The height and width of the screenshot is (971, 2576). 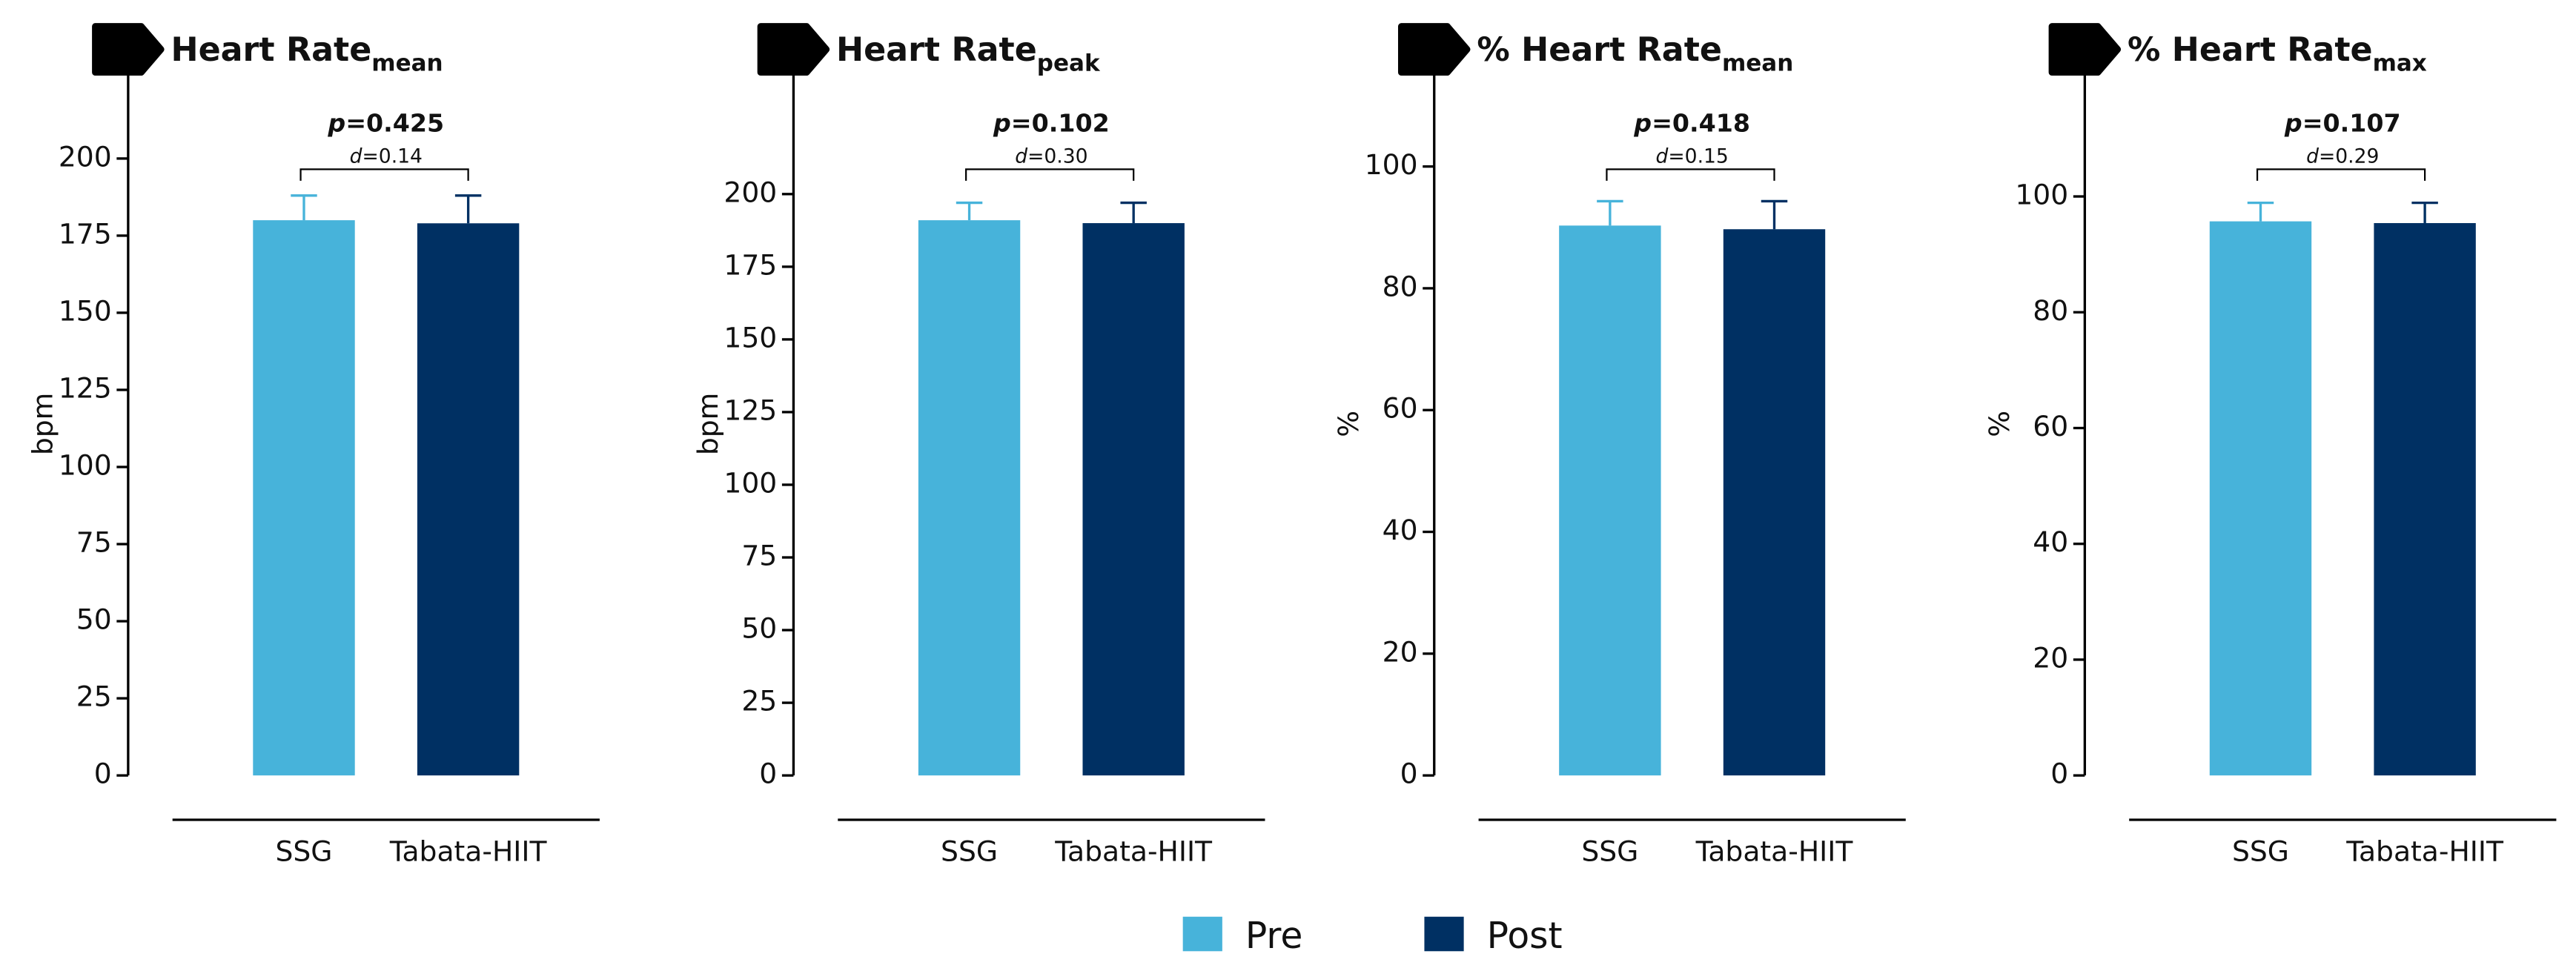 I want to click on p-number: =0.107, so click(x=2351, y=123).